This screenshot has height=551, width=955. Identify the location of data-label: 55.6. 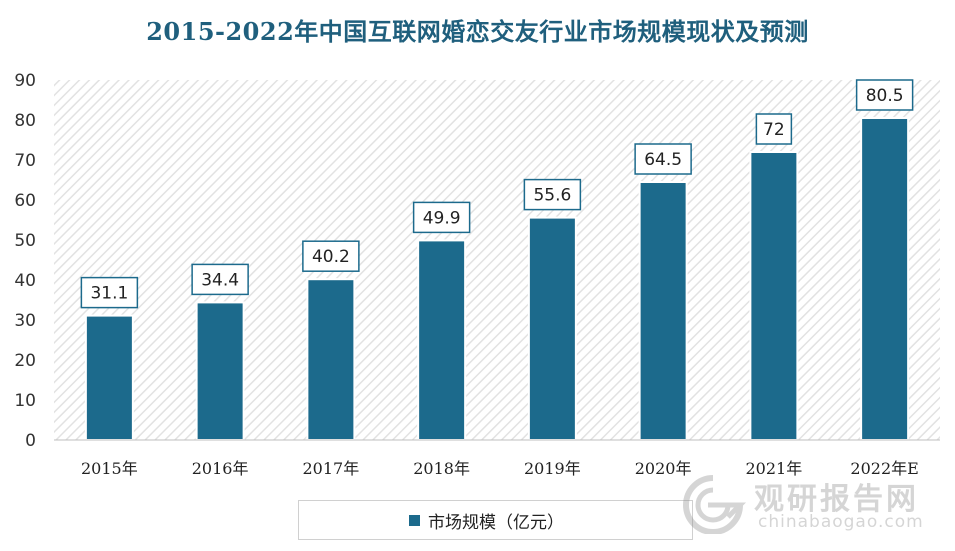
(552, 196).